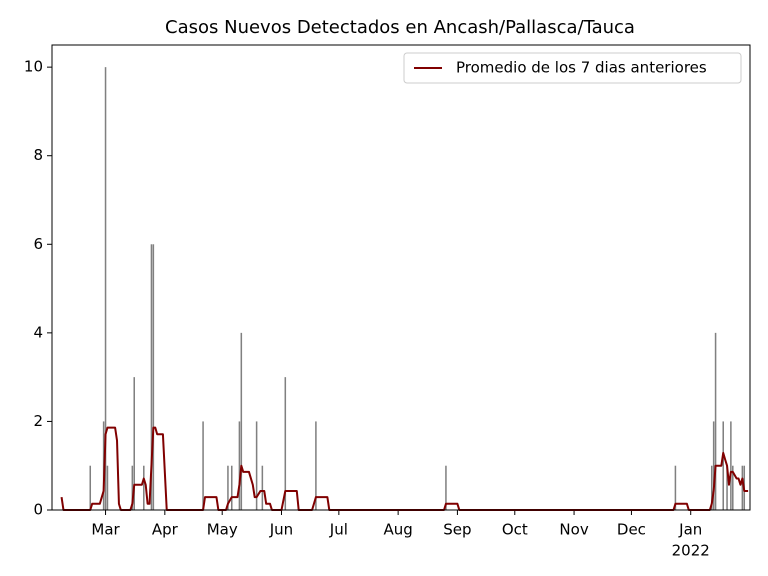 Image resolution: width=768 pixels, height=576 pixels. What do you see at coordinates (515, 530) in the screenshot?
I see `x-tick-label: Oct` at bounding box center [515, 530].